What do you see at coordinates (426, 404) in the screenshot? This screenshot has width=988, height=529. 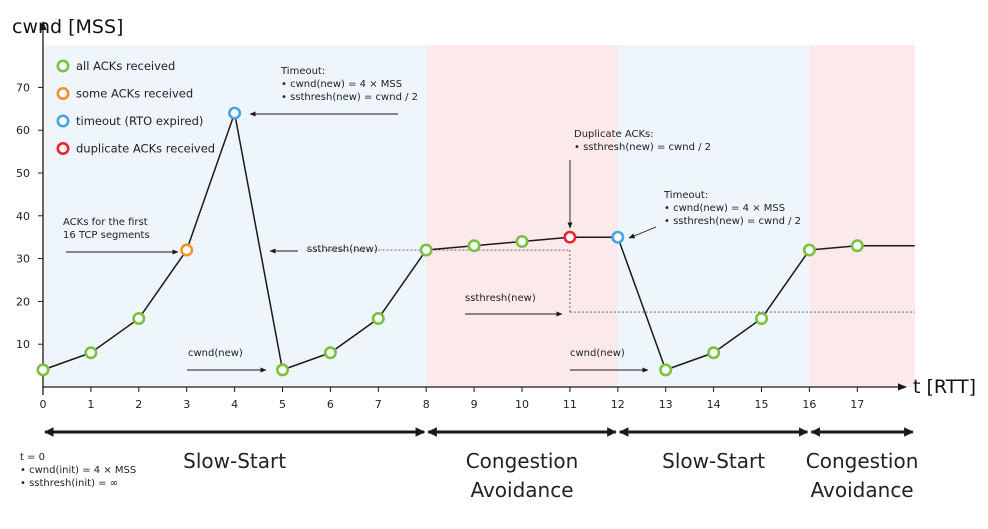 I see `x-tick-label-8: 8` at bounding box center [426, 404].